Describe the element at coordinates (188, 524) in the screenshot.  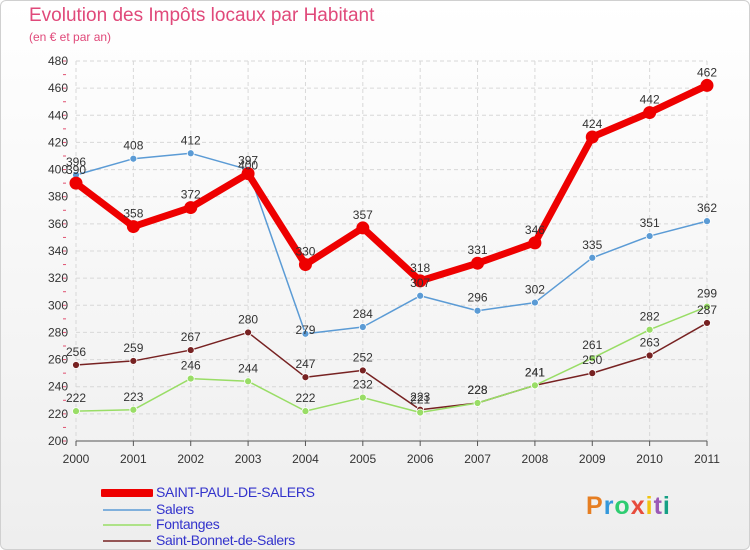
I see `legend-label: Fontanges` at that location.